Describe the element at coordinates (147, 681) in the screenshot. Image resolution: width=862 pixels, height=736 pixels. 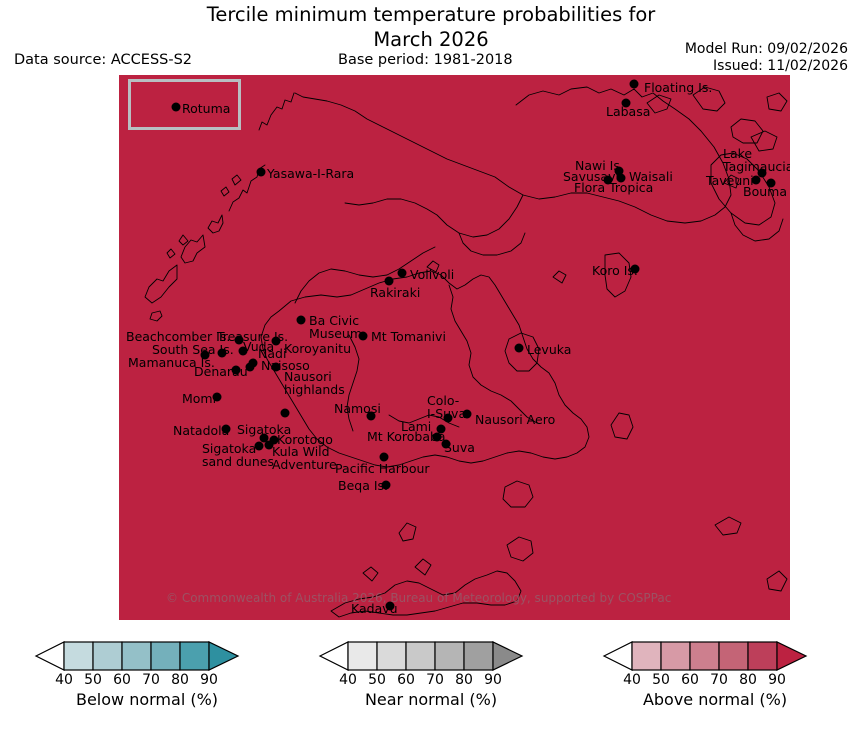
I see `colorbar-below-normal-ticks: 40 50 60 70 80 90` at that location.